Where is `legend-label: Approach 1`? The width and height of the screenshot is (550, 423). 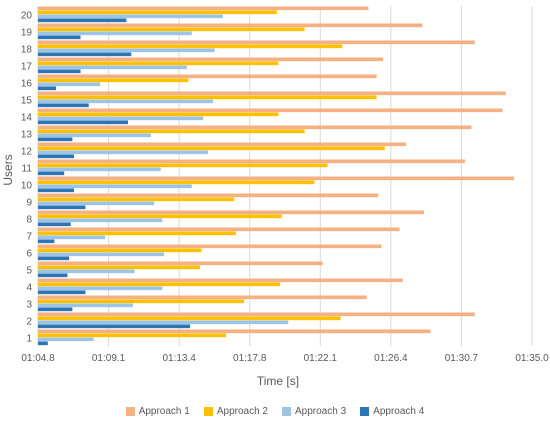 legend-label: Approach 1 is located at coordinates (164, 411).